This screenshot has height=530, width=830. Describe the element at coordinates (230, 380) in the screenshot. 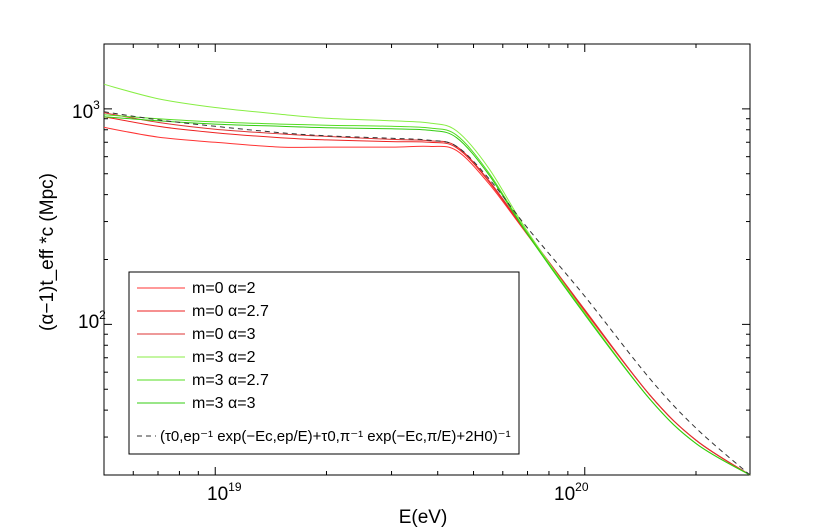

I see `legend-label-5: m=3 α=2.7` at that location.